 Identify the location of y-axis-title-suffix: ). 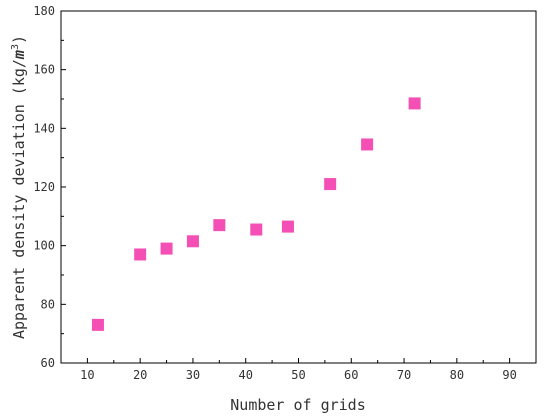
(19, 39).